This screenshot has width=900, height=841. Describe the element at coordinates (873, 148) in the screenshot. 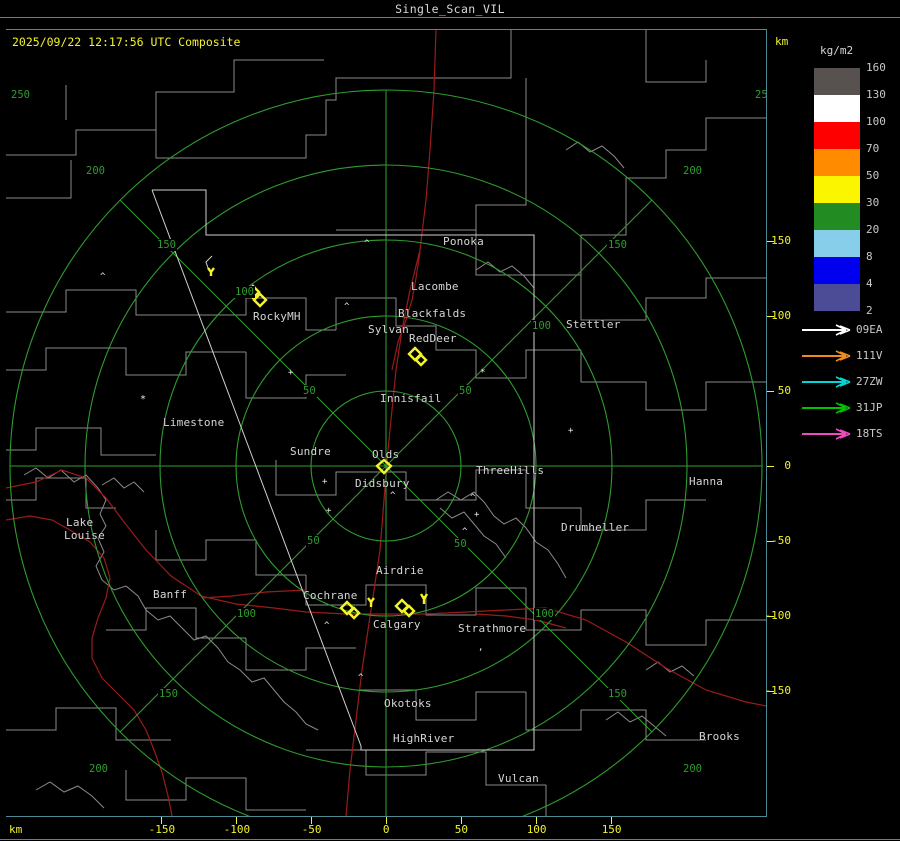

I see `color-scale-label: 70` at that location.